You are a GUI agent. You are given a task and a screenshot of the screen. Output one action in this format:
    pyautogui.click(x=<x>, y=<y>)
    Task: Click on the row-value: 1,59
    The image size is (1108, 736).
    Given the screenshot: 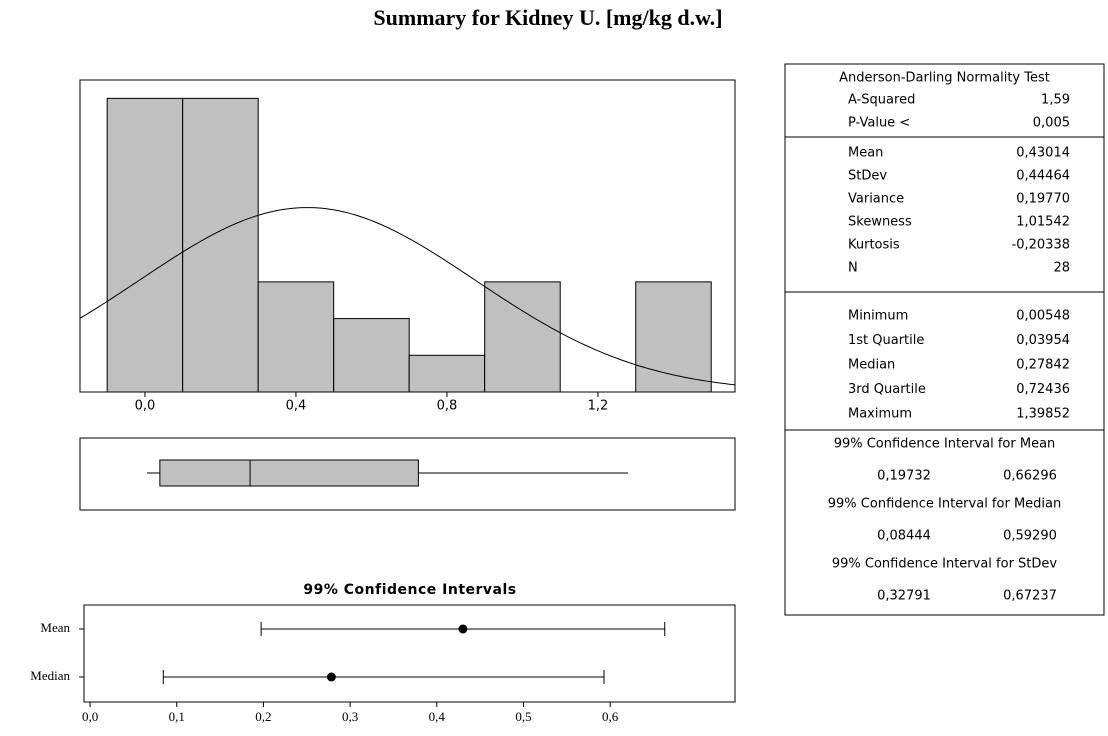 What is the action you would take?
    pyautogui.click(x=1055, y=100)
    